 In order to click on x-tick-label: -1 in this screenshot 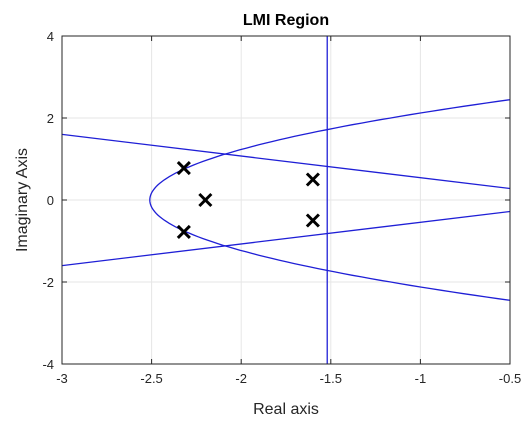, I will do `click(421, 378)`.